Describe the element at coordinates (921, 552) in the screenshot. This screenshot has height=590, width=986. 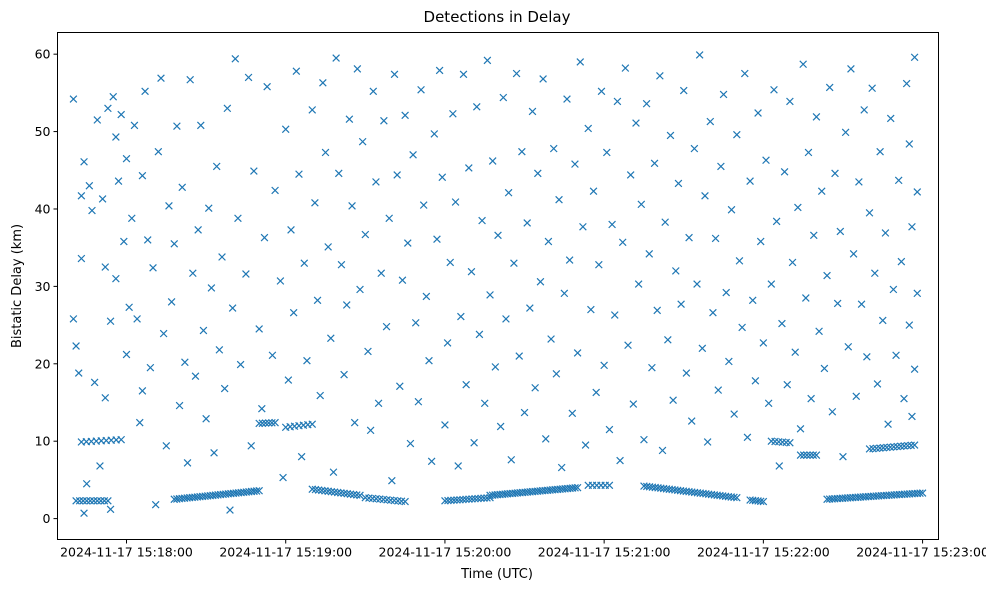
I see `x-tick-label: 2024-11-17 15:23:00` at that location.